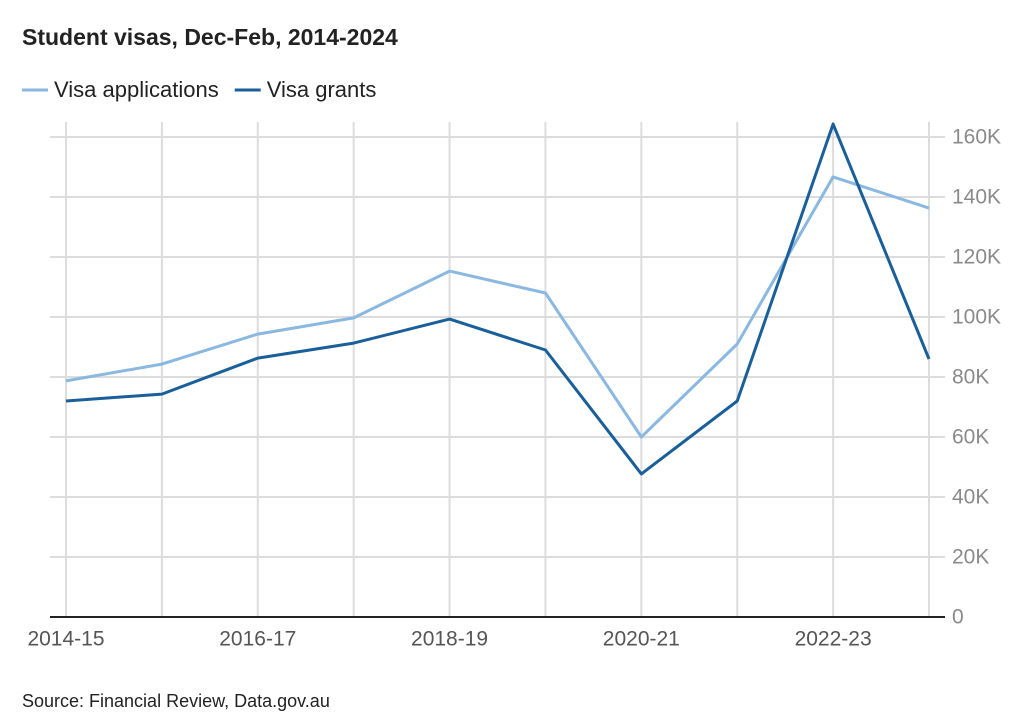 The height and width of the screenshot is (719, 1024). What do you see at coordinates (449, 639) in the screenshot?
I see `x-tick-label: 2018-19` at bounding box center [449, 639].